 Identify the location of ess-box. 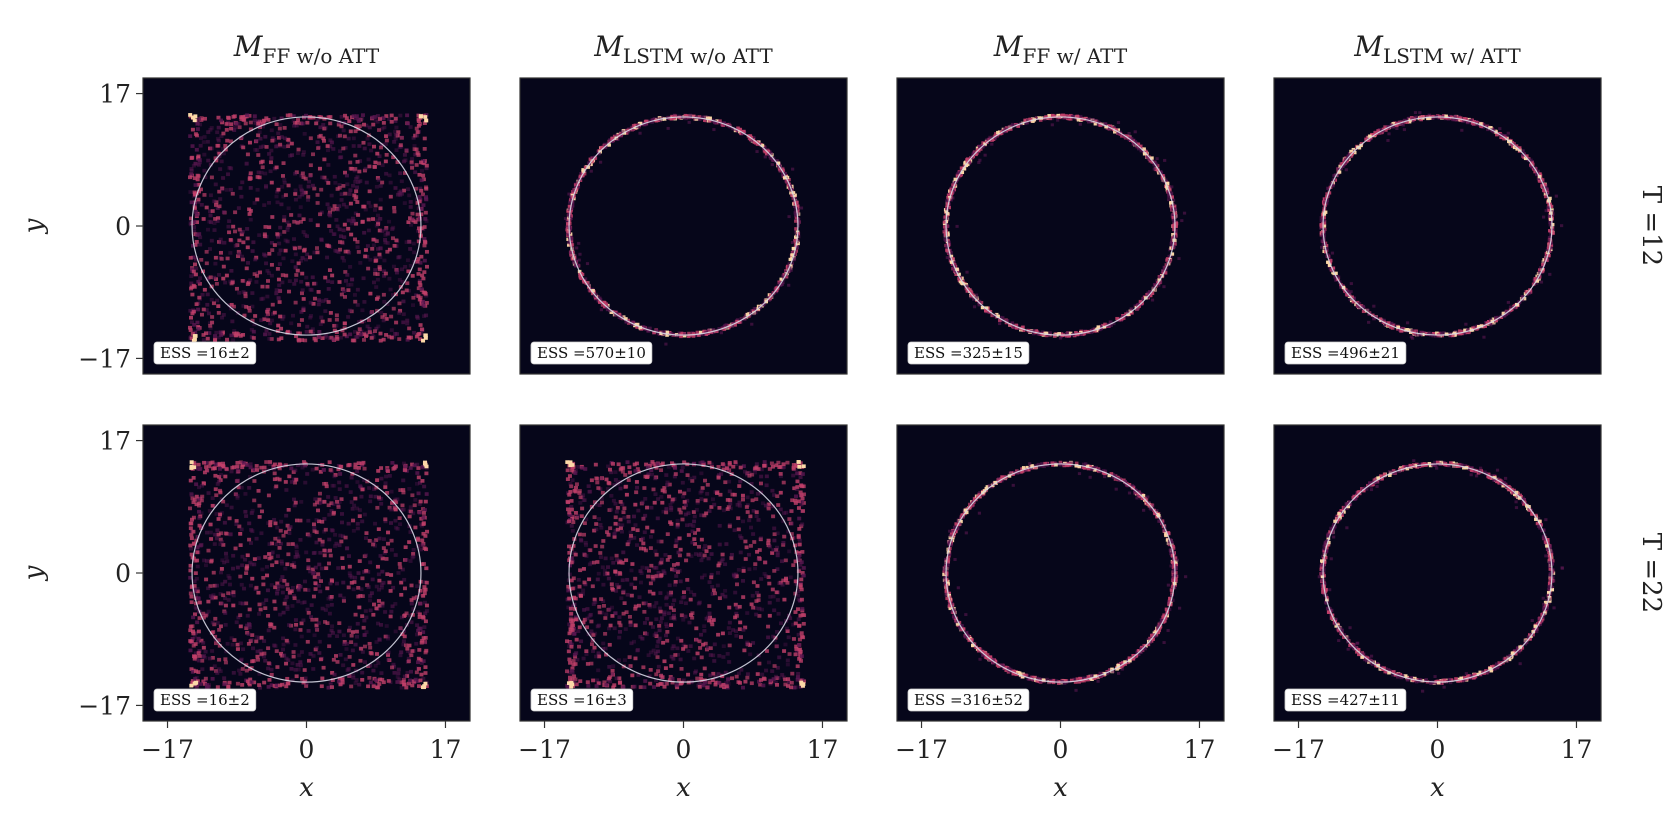
(591, 353).